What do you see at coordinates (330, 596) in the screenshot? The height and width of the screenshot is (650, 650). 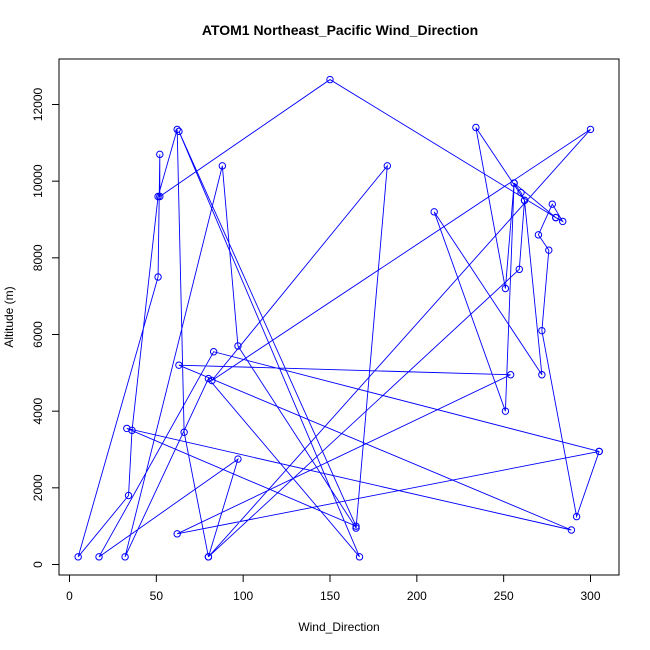 I see `x-tick-label: 150` at bounding box center [330, 596].